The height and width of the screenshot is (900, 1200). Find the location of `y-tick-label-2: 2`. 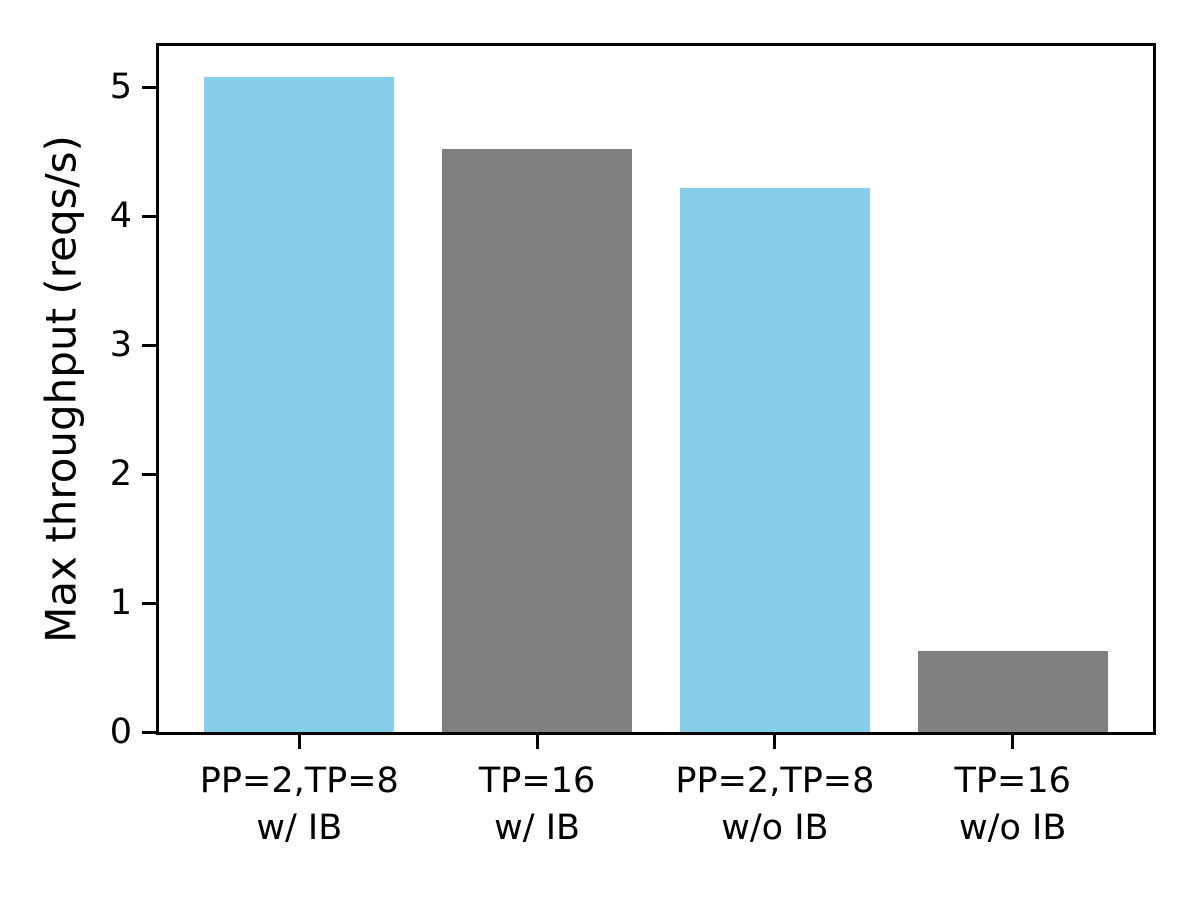

y-tick-label-2: 2 is located at coordinates (120, 474).